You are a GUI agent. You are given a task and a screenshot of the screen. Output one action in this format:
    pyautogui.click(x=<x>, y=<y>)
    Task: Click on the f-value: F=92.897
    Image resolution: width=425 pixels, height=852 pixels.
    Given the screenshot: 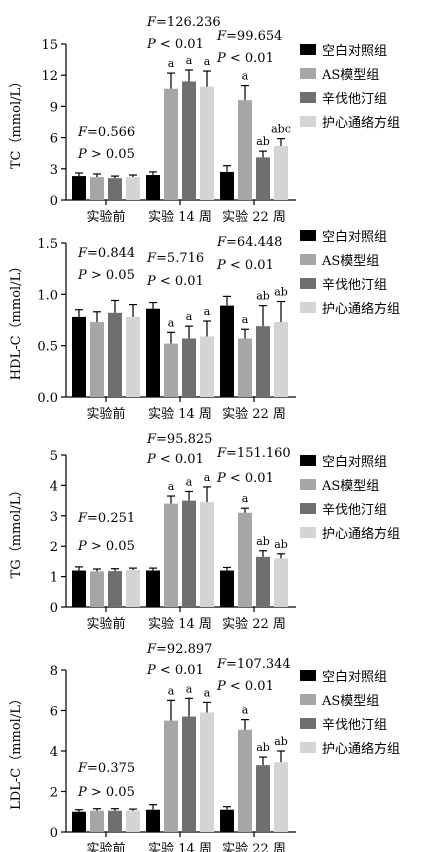 What is the action you would take?
    pyautogui.click(x=179, y=649)
    